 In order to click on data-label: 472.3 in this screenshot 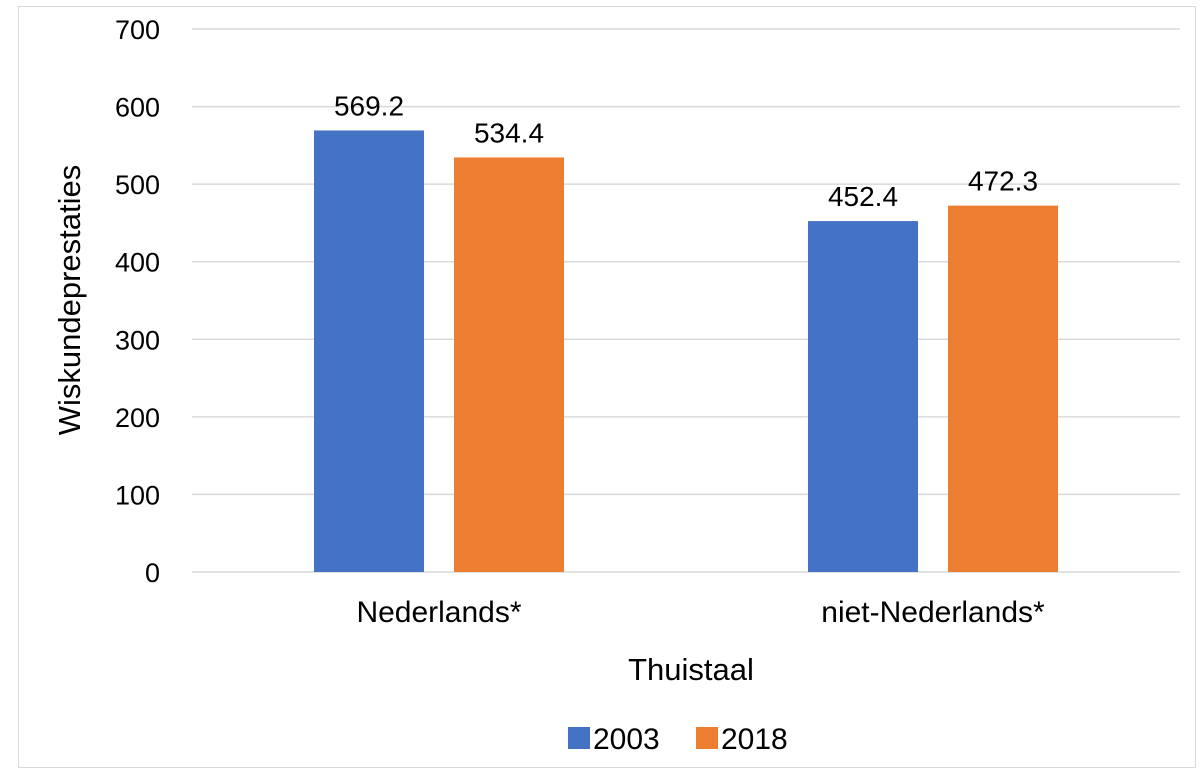, I will do `click(1003, 181)`.